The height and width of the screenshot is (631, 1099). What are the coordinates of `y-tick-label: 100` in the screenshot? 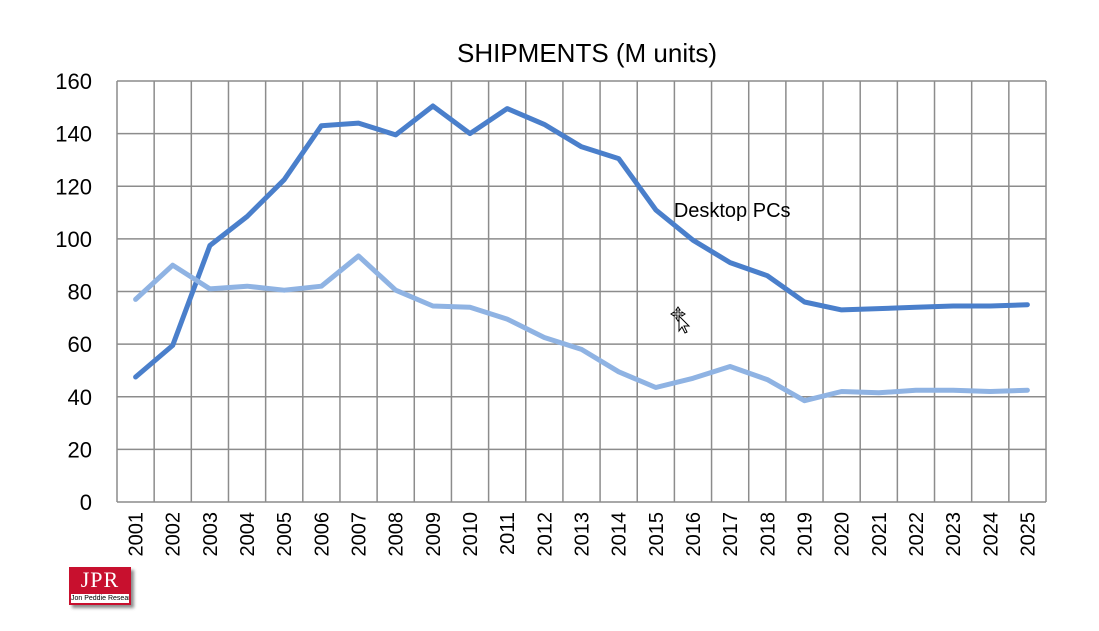 It's located at (73, 239).